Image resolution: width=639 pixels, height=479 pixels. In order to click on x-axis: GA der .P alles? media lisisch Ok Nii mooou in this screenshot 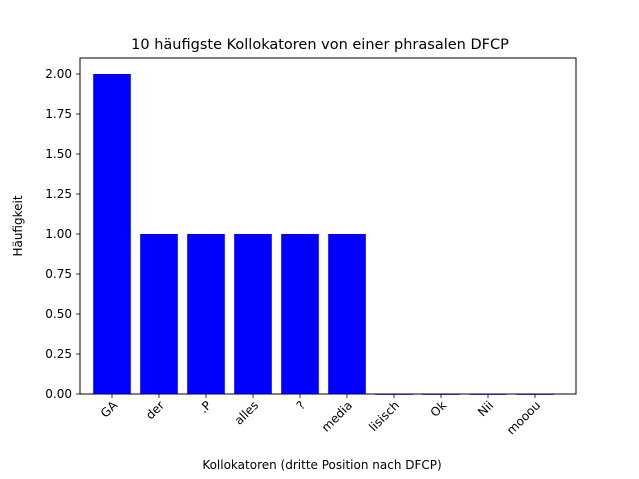, I will do `click(320, 415)`.